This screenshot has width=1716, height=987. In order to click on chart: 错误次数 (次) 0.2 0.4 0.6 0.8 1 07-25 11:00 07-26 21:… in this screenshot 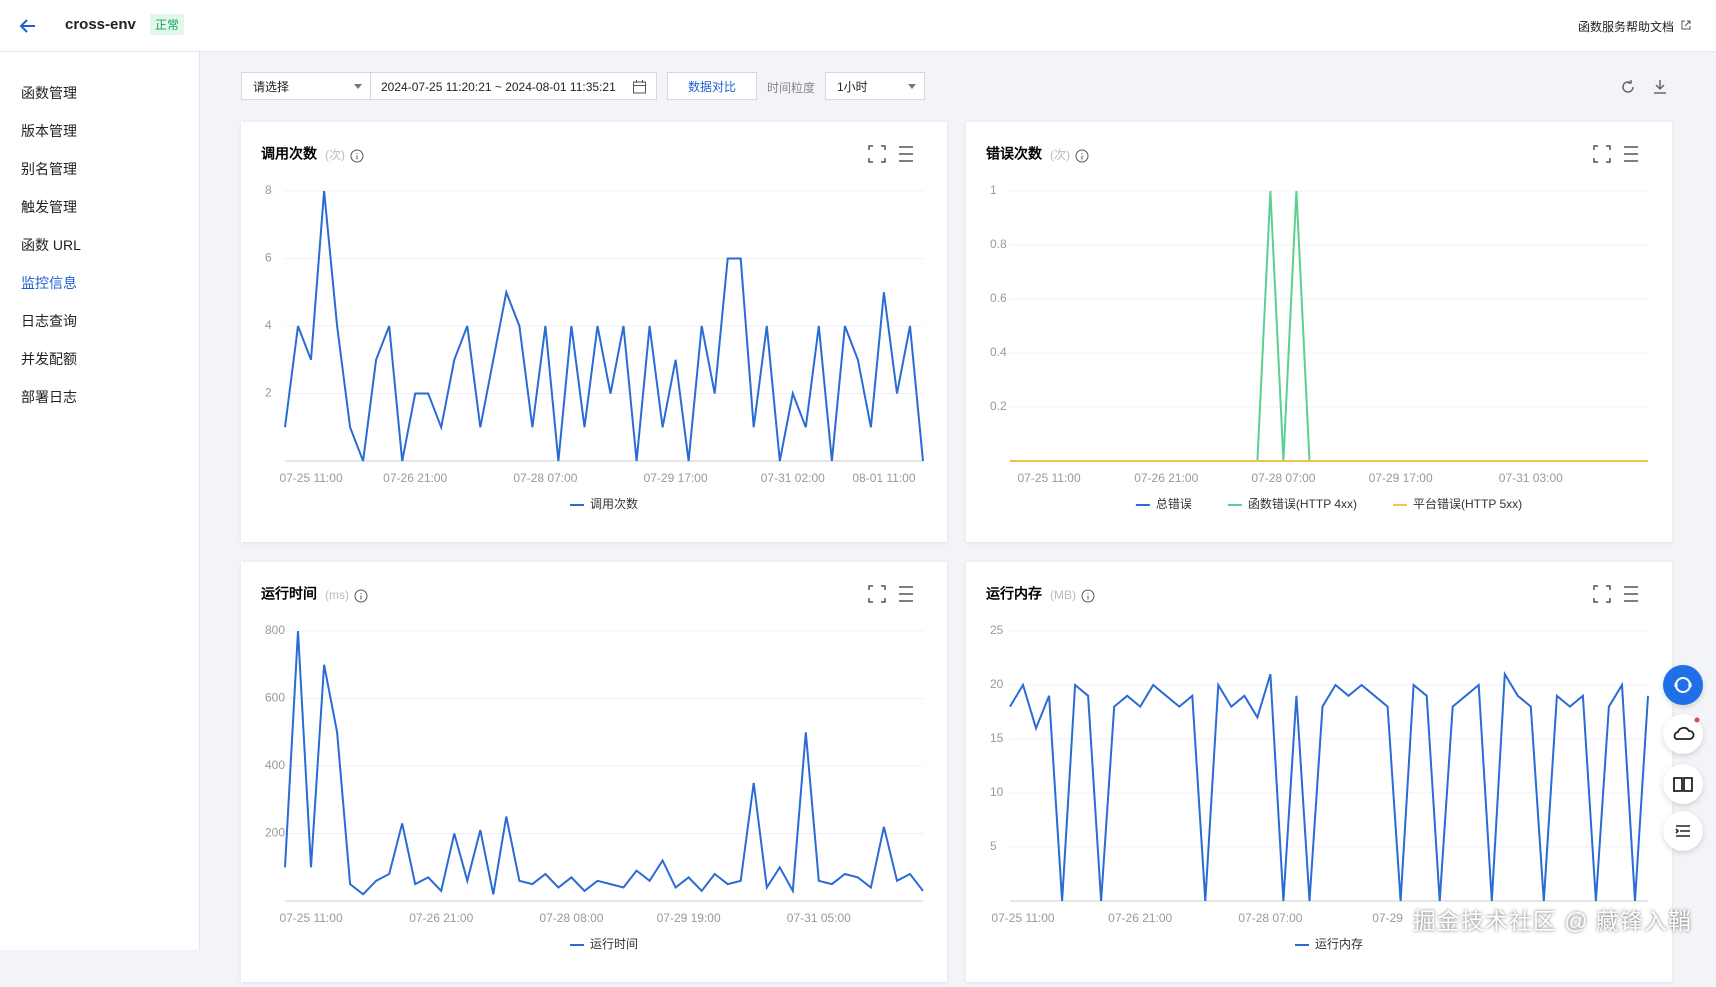, I will do `click(1317, 328)`.